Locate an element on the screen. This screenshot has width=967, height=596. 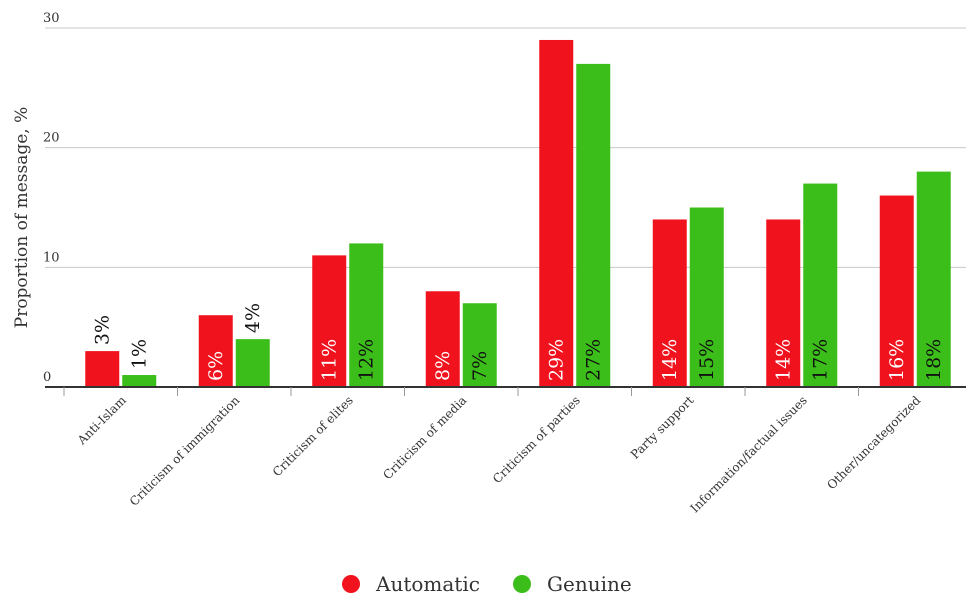
y-tick-label: 30 is located at coordinates (51, 18).